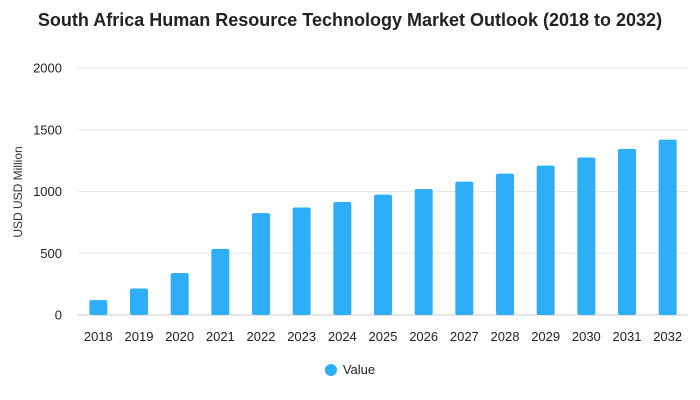  I want to click on y-tick-label: 1000, so click(47, 191).